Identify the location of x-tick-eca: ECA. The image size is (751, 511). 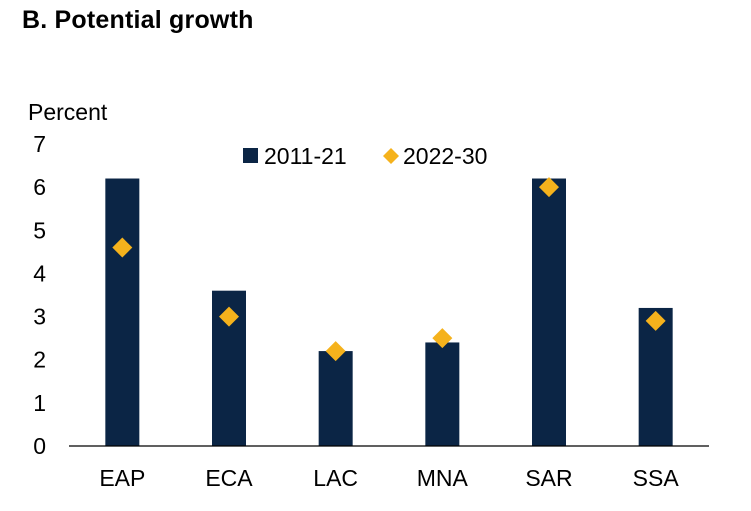
(229, 478).